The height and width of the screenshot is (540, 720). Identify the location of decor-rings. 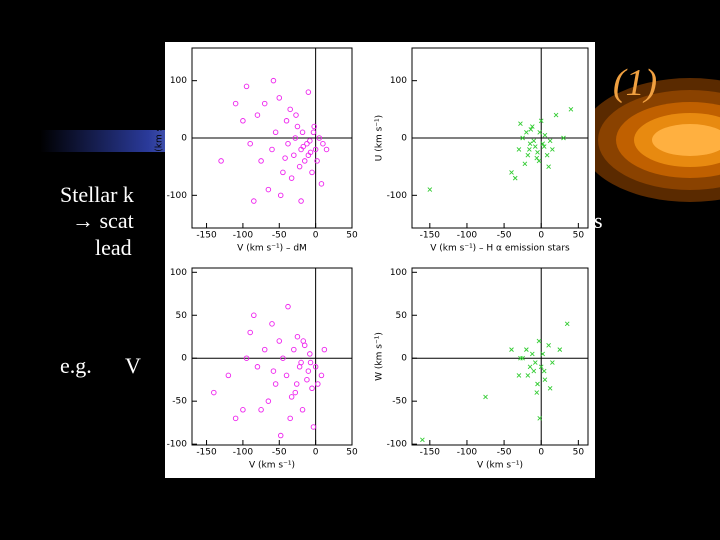
(650, 140).